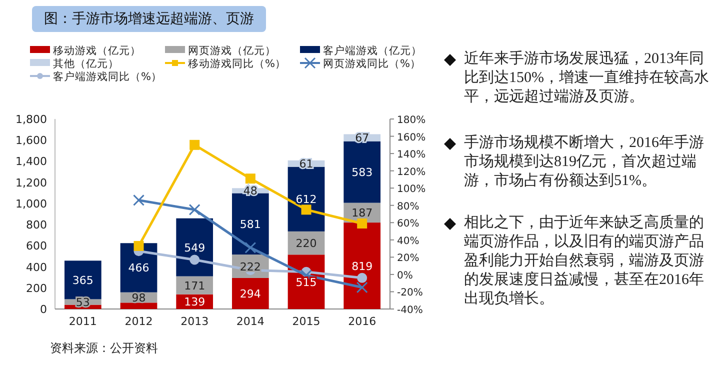 Image resolution: width=720 pixels, height=366 pixels. I want to click on y-tick-label: 800, so click(36, 225).